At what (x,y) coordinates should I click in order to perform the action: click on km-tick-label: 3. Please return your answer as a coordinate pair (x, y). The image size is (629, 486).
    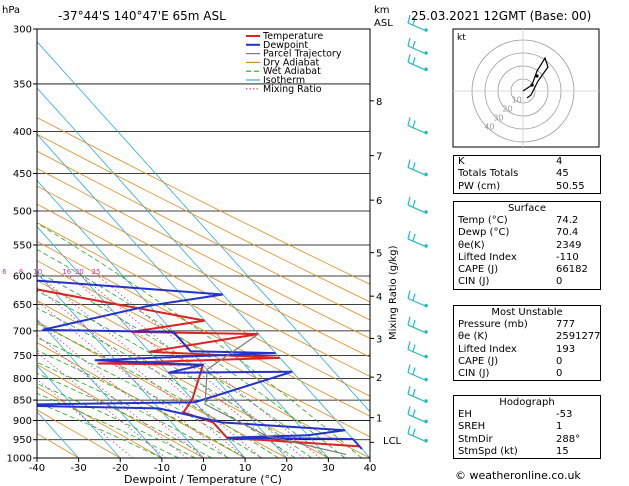
    Looking at the image, I should click on (379, 339).